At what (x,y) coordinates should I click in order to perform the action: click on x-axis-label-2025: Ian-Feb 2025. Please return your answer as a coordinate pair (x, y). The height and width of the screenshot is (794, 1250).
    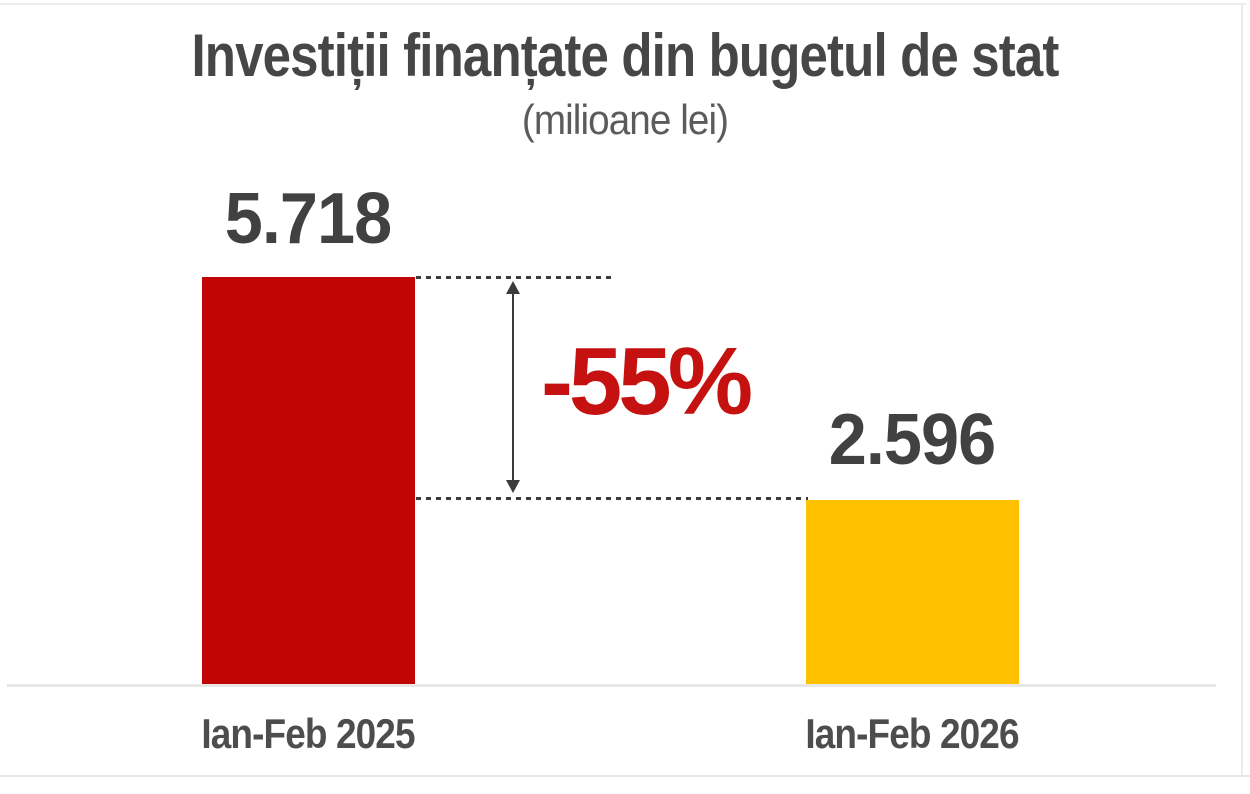
    Looking at the image, I should click on (308, 733).